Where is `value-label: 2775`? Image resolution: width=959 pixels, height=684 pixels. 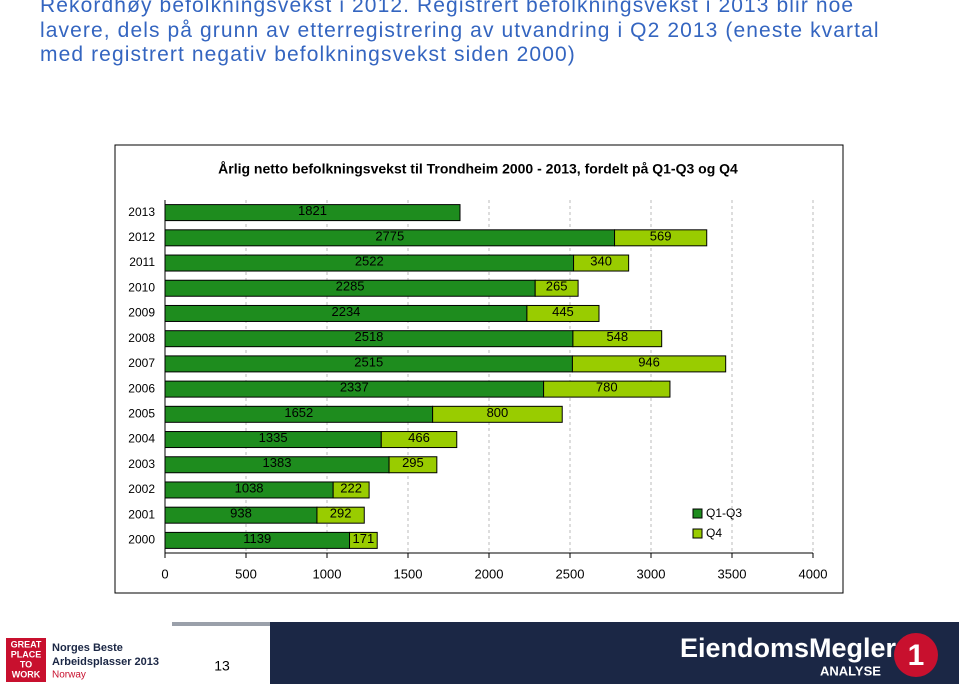 value-label: 2775 is located at coordinates (389, 235).